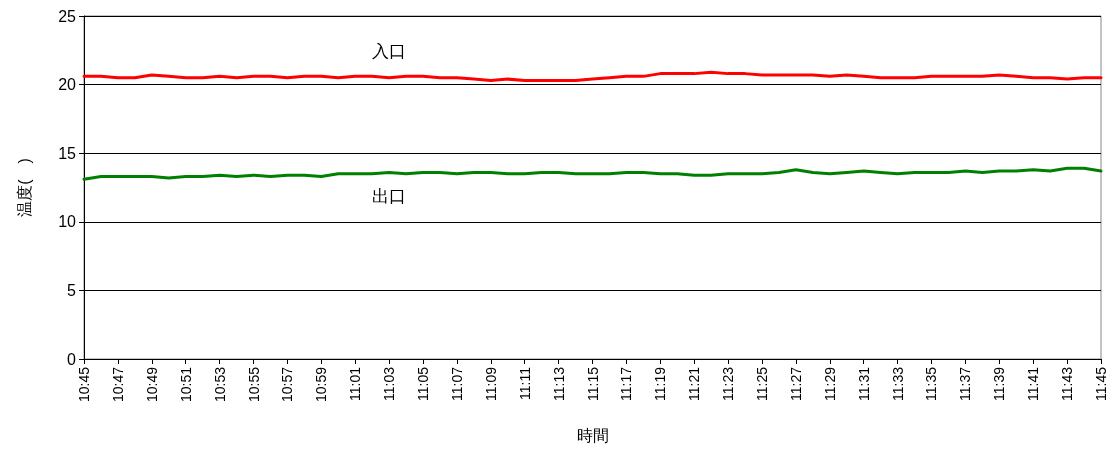  What do you see at coordinates (253, 384) in the screenshot?
I see `x-tick-label: 10:55` at bounding box center [253, 384].